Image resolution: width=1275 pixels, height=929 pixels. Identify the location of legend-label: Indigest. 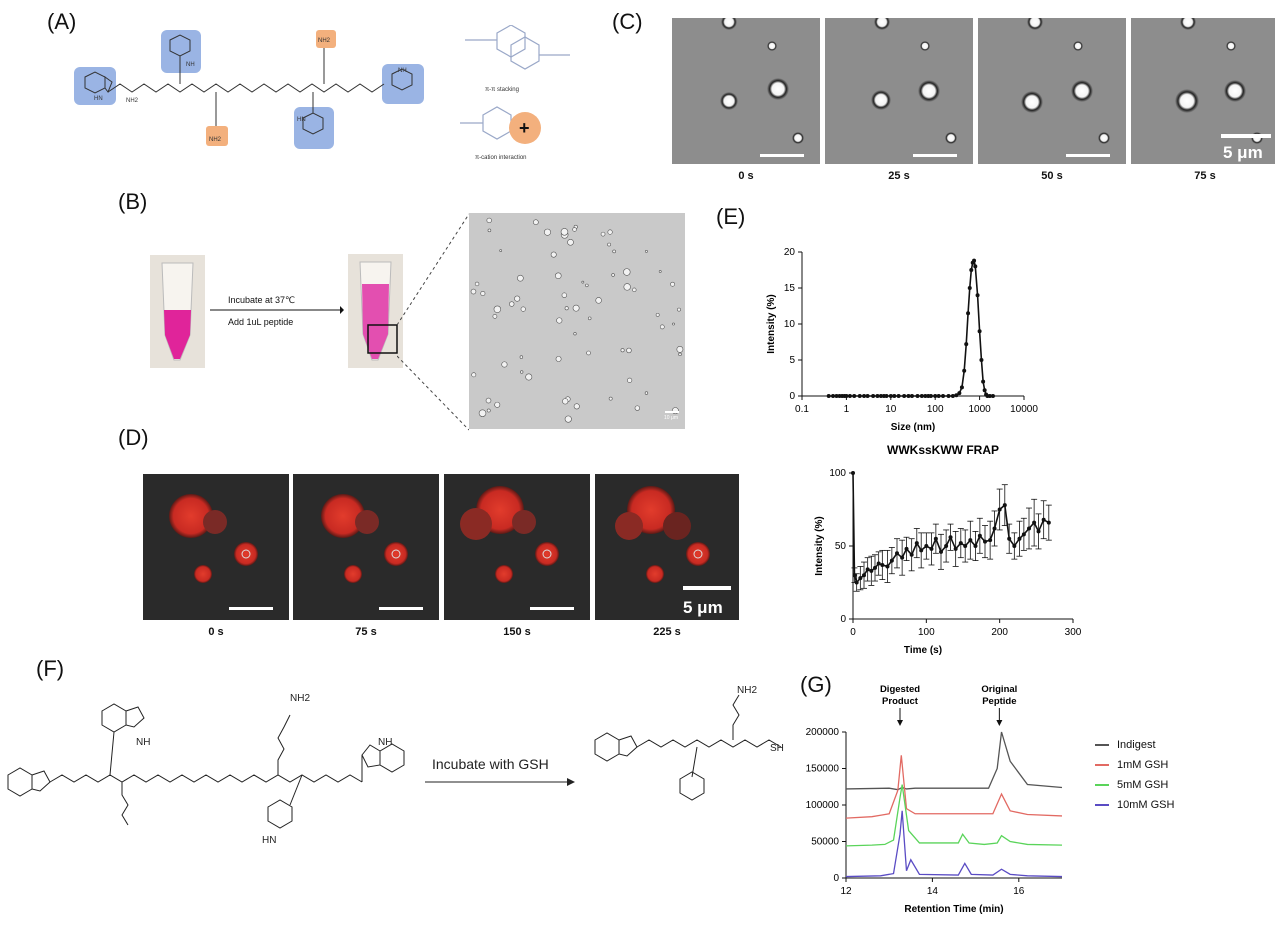
(1136, 745).